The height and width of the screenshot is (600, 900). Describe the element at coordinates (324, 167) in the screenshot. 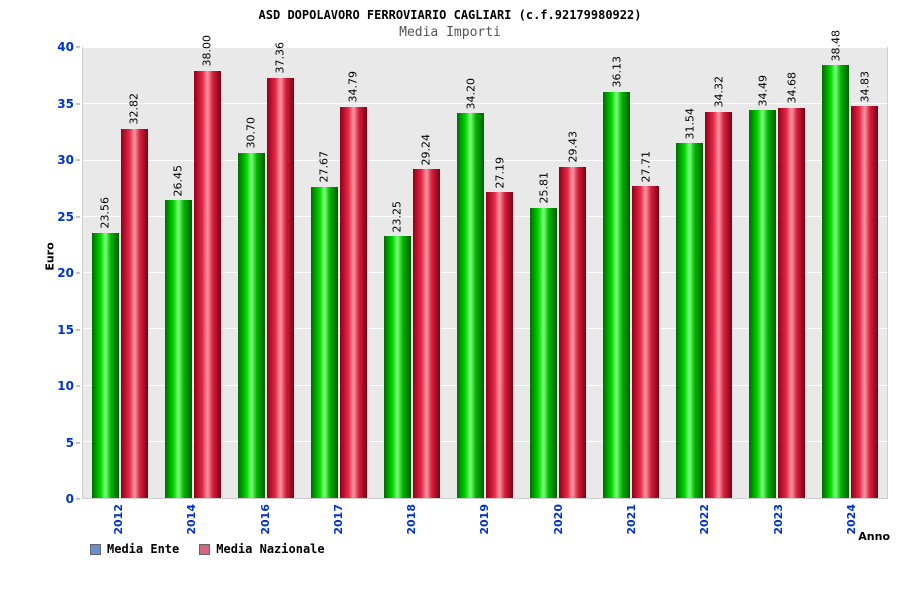

I see `bar-value-label: 27.67` at that location.